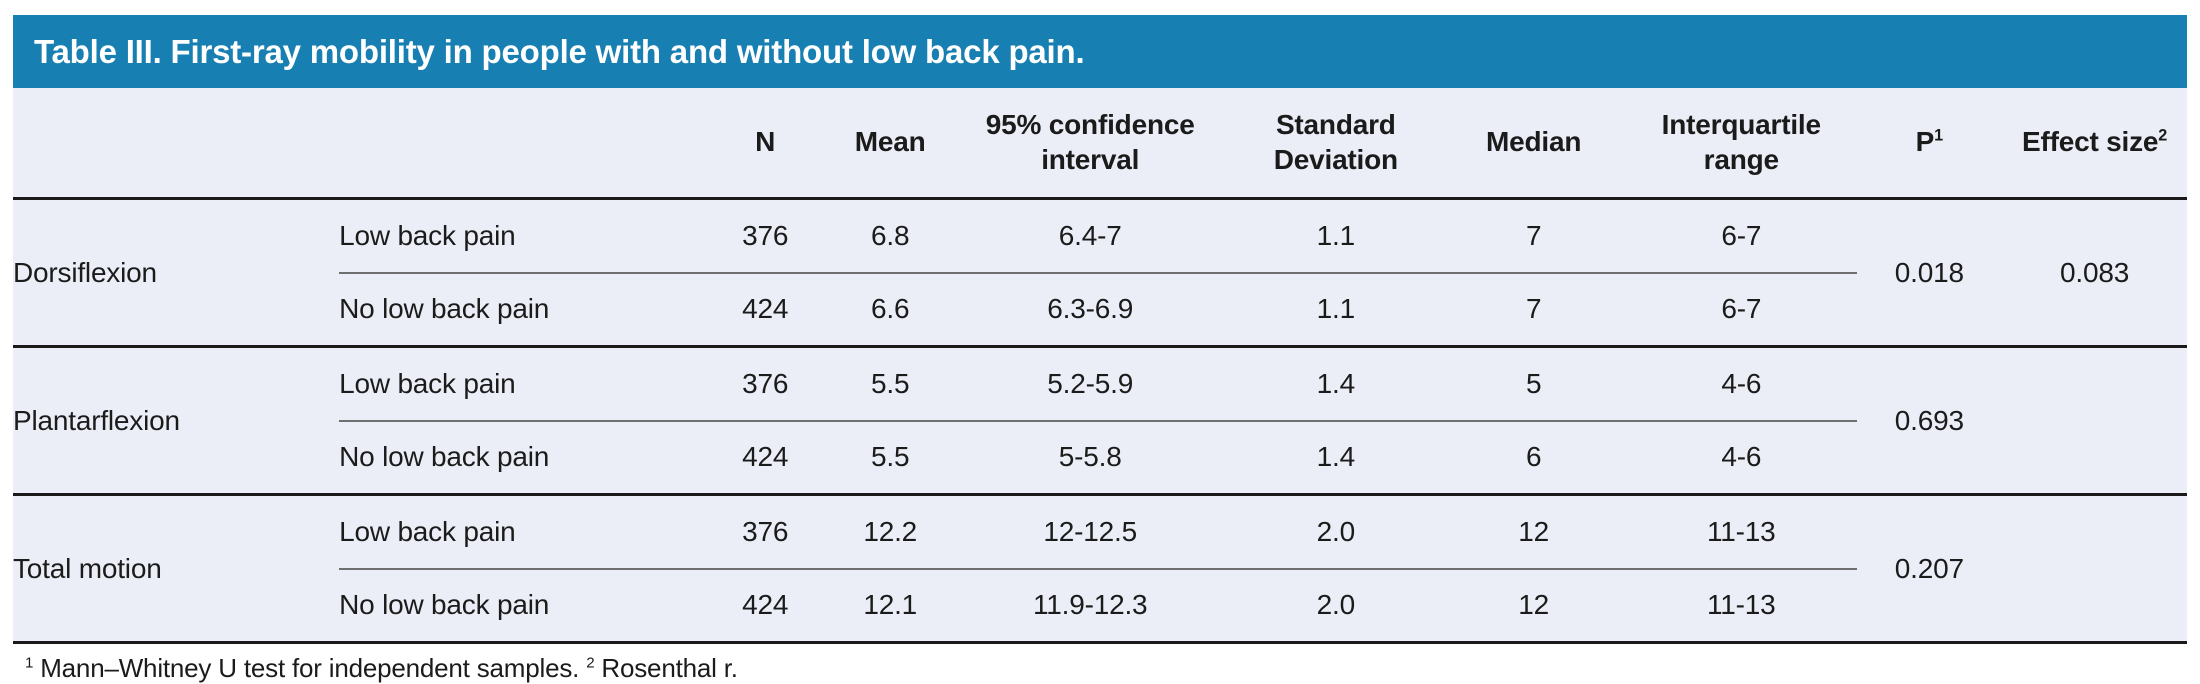  Describe the element at coordinates (1336, 144) in the screenshot. I see `column-header-sd: Standard Deviation` at that location.